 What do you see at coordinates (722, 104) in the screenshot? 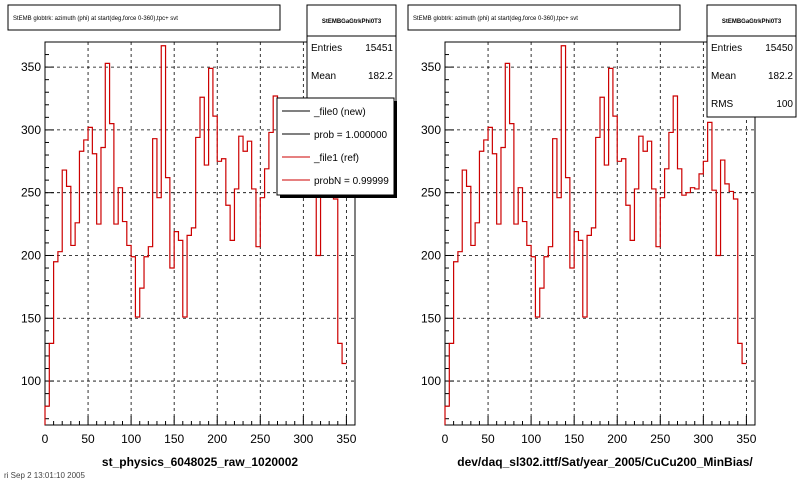
I see `stats-label: RMS` at bounding box center [722, 104].